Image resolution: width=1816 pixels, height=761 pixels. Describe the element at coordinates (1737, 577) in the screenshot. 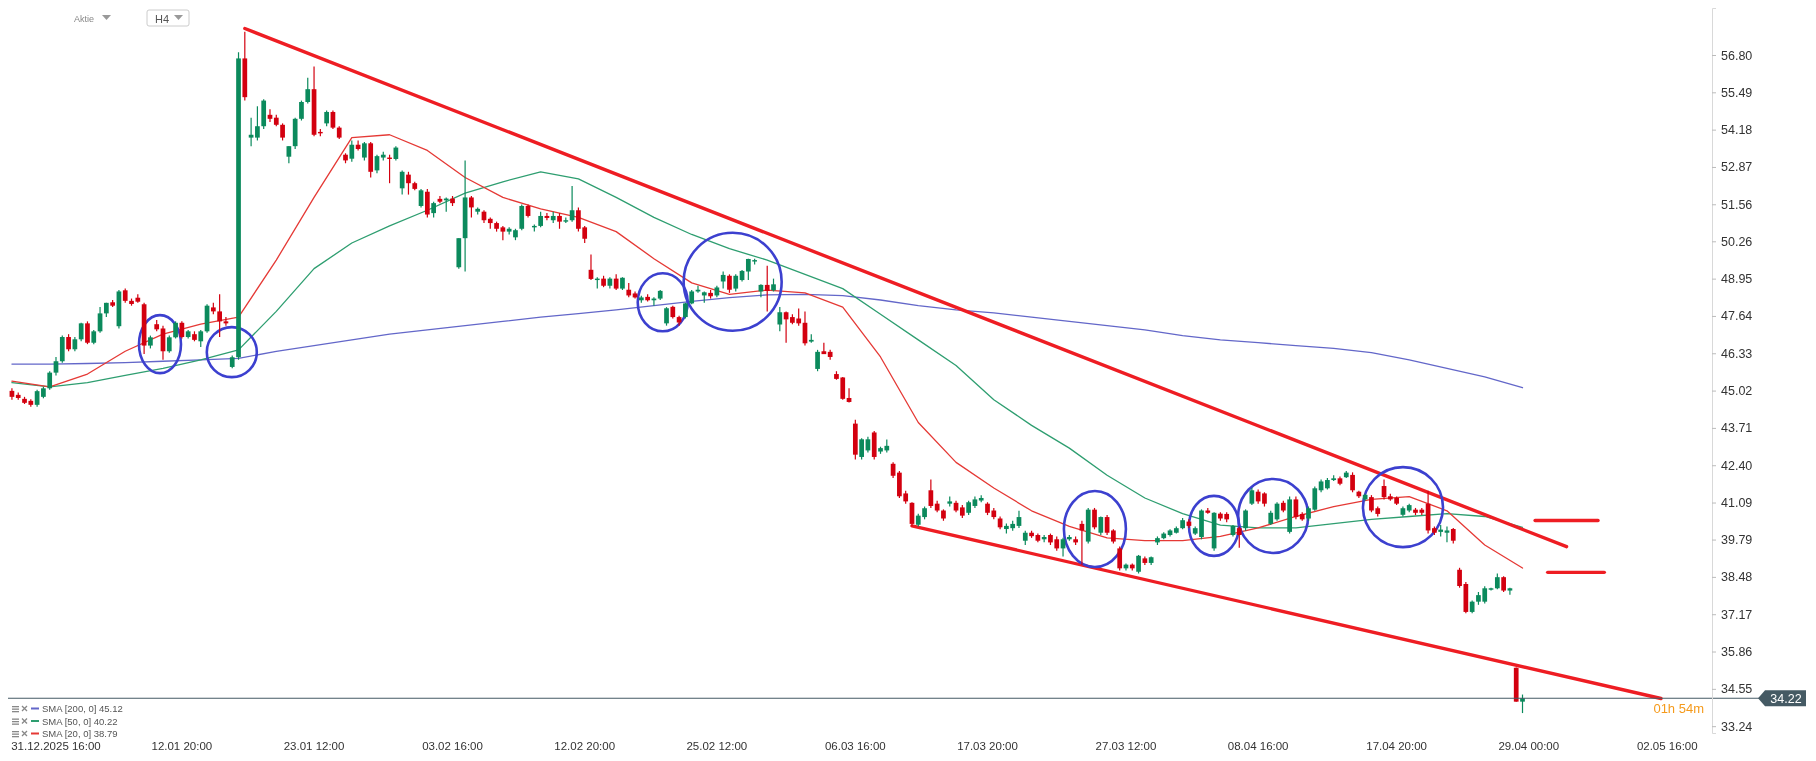

I see `y-tick-label: 38.48` at that location.